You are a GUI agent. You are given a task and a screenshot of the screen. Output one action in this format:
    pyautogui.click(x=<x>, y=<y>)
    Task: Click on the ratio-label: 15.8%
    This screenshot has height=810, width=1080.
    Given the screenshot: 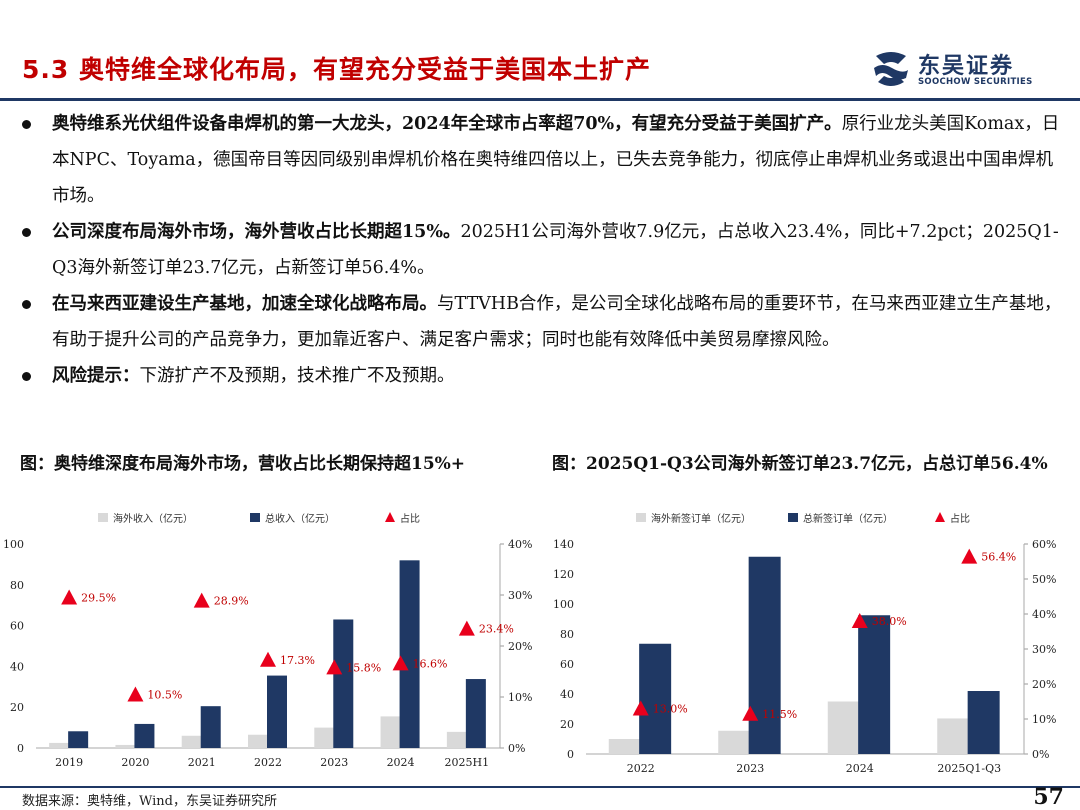 What is the action you would take?
    pyautogui.click(x=363, y=667)
    